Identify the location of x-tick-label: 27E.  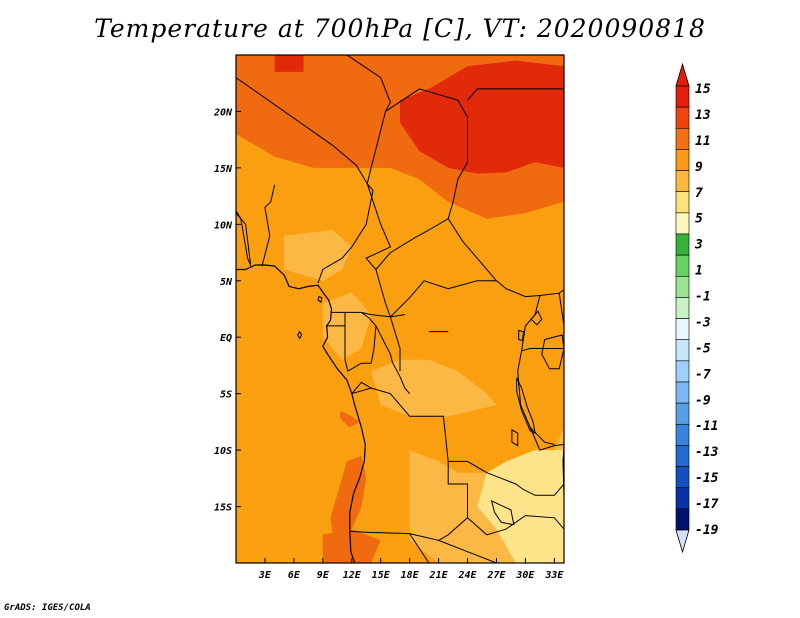
(496, 575).